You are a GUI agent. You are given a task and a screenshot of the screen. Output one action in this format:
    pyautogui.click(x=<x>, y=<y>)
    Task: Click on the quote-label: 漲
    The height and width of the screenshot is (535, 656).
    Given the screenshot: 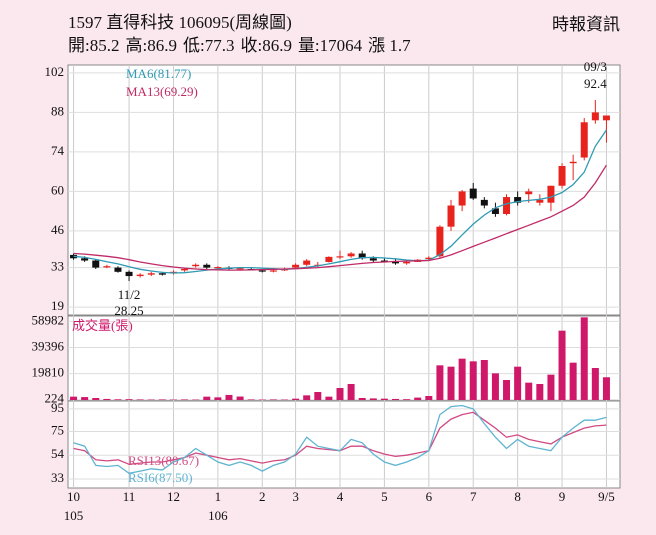 What is the action you would take?
    pyautogui.click(x=378, y=45)
    